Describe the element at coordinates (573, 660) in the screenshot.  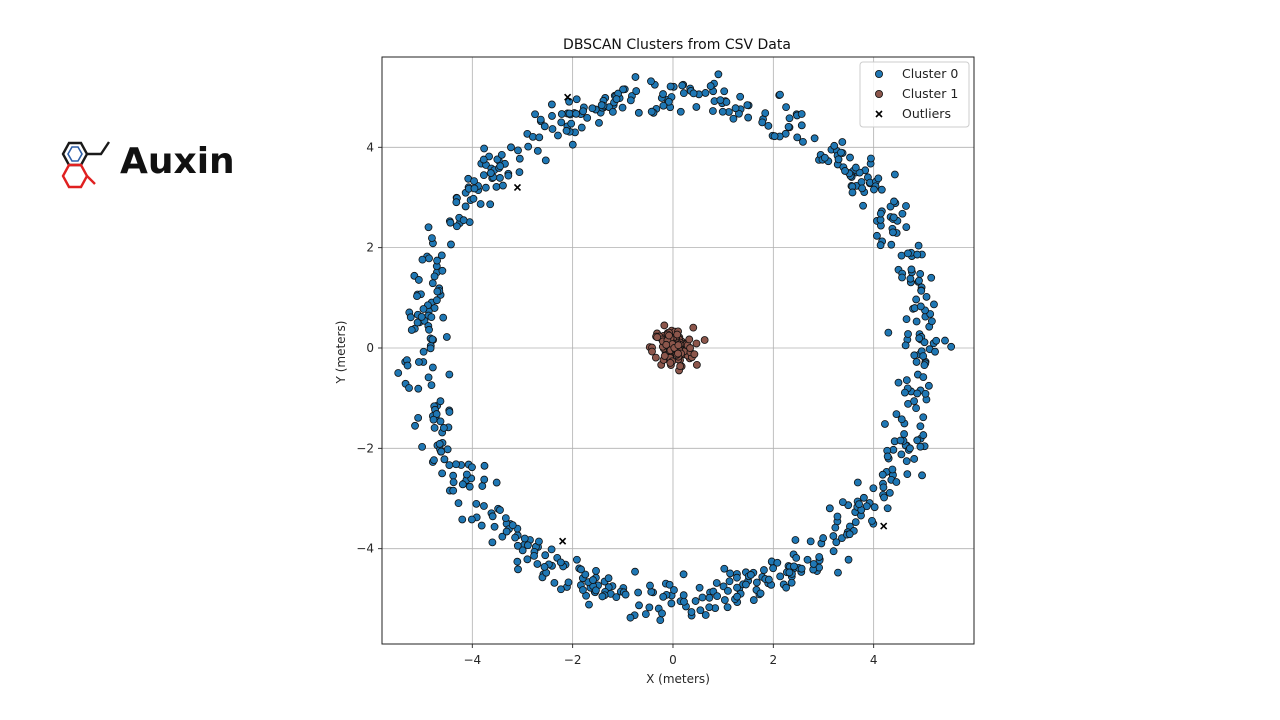
I see `x-tick-label: −2` at that location.